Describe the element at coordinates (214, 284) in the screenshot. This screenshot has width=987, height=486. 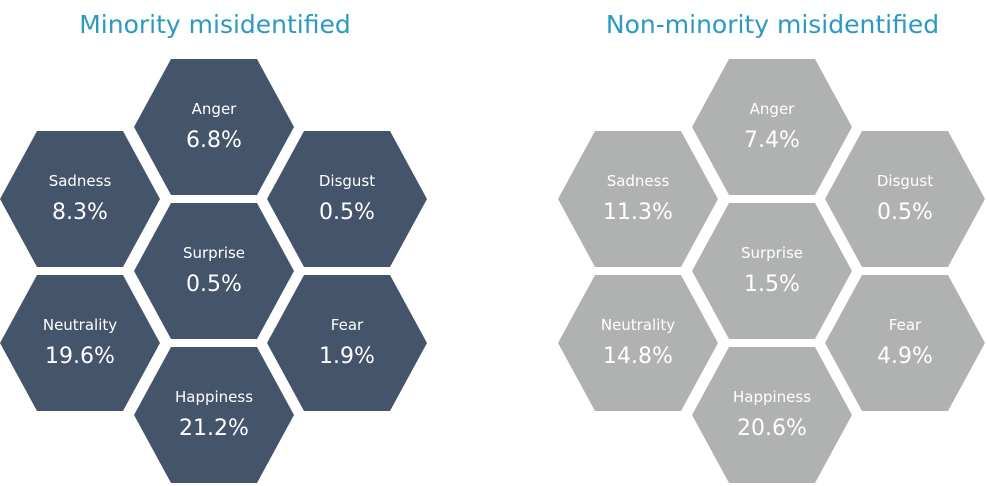
I see `minority-value-surprise: 0.5%` at that location.